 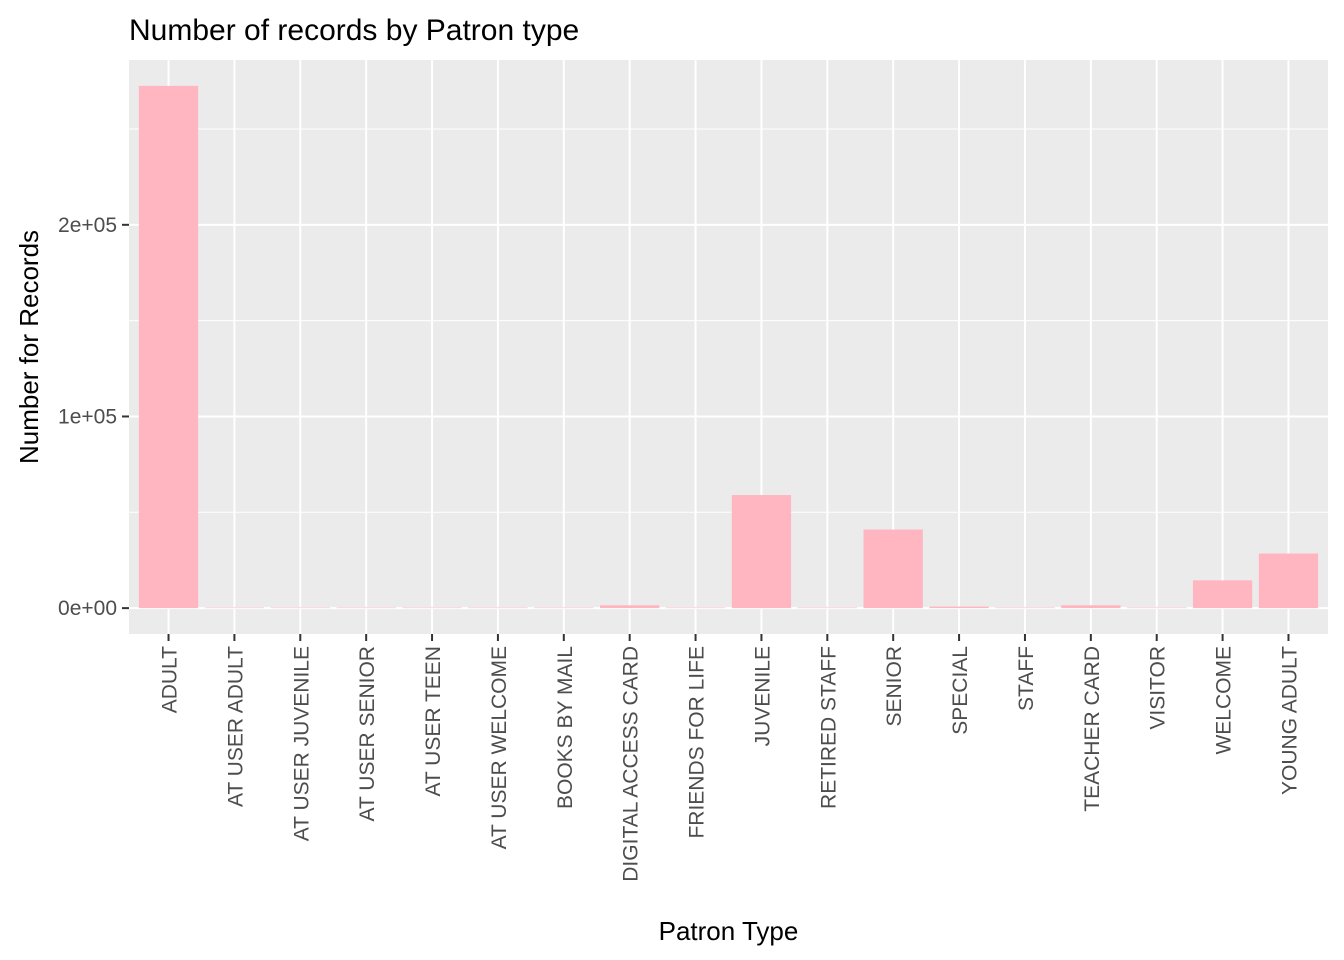 I want to click on x-tick-label: RETIRED STAFF, so click(x=828, y=727).